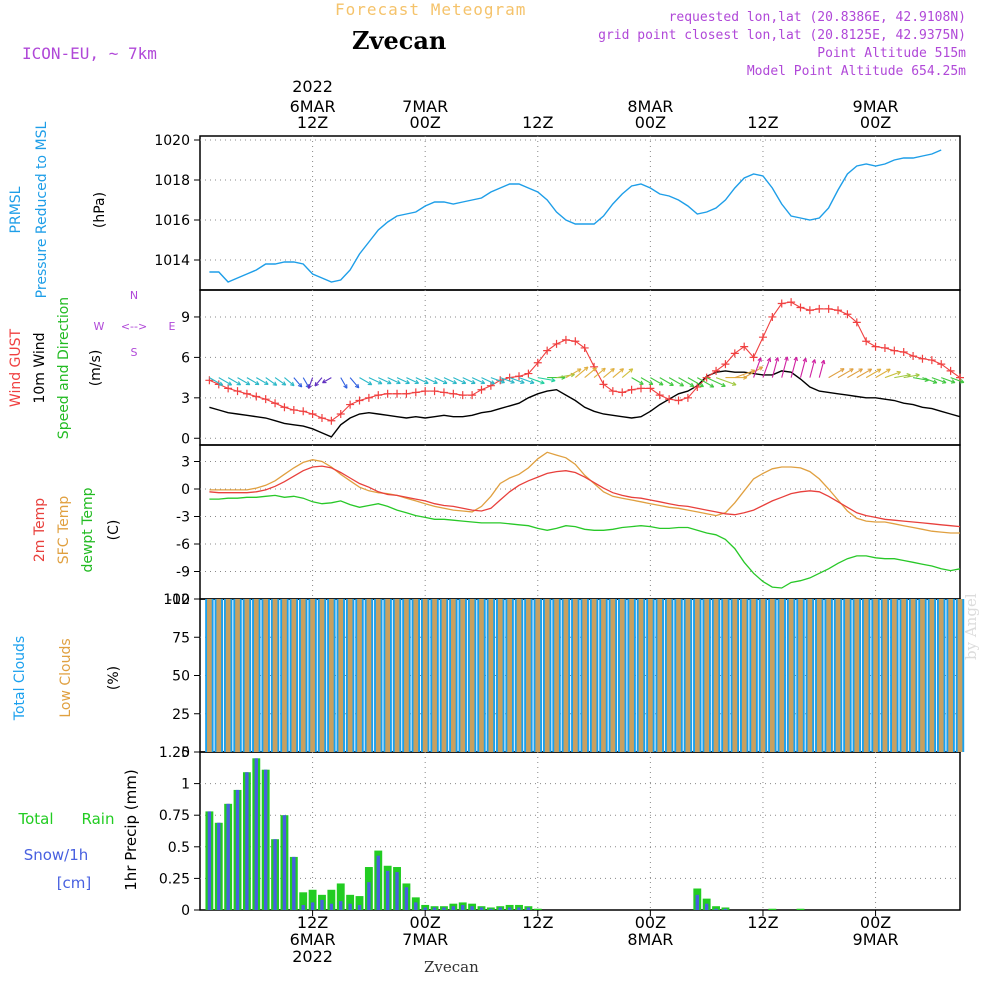  Describe the element at coordinates (181, 638) in the screenshot. I see `y-tick-label-clouds: 75` at that location.